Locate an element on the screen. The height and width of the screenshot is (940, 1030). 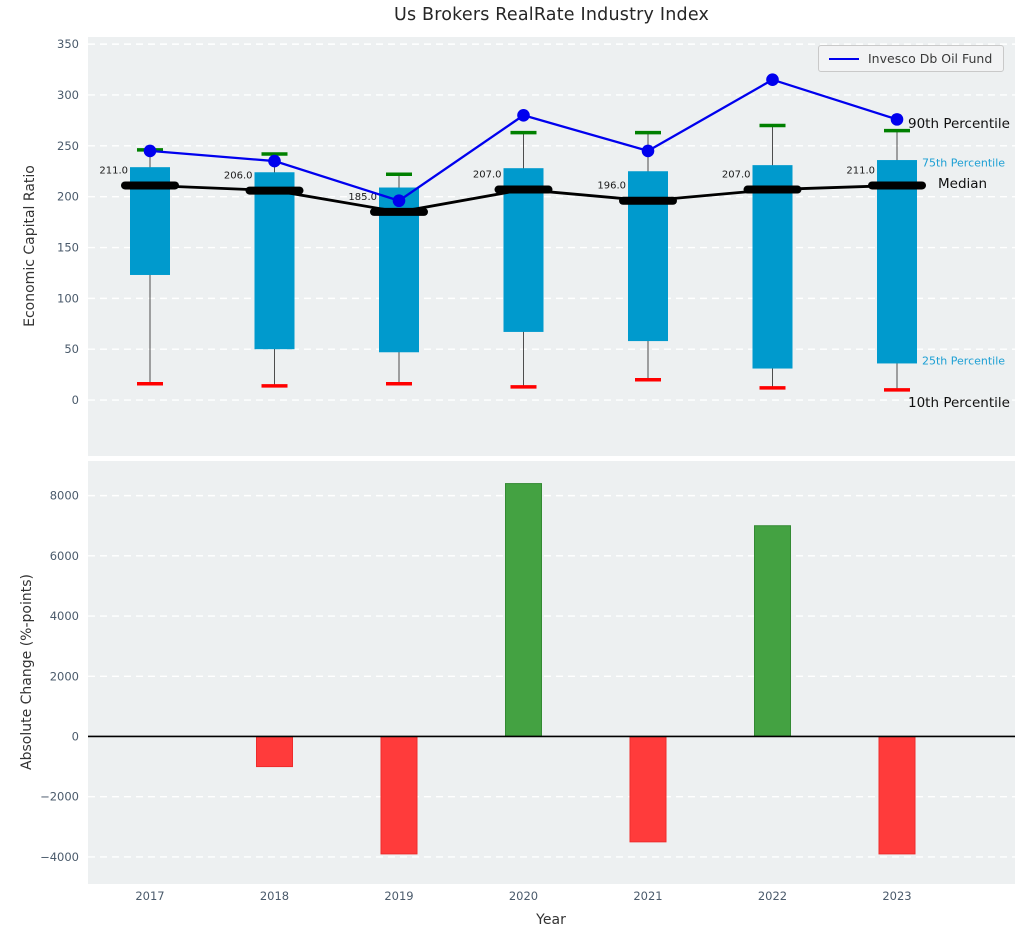
median-value-label: 185.0 is located at coordinates (362, 197).